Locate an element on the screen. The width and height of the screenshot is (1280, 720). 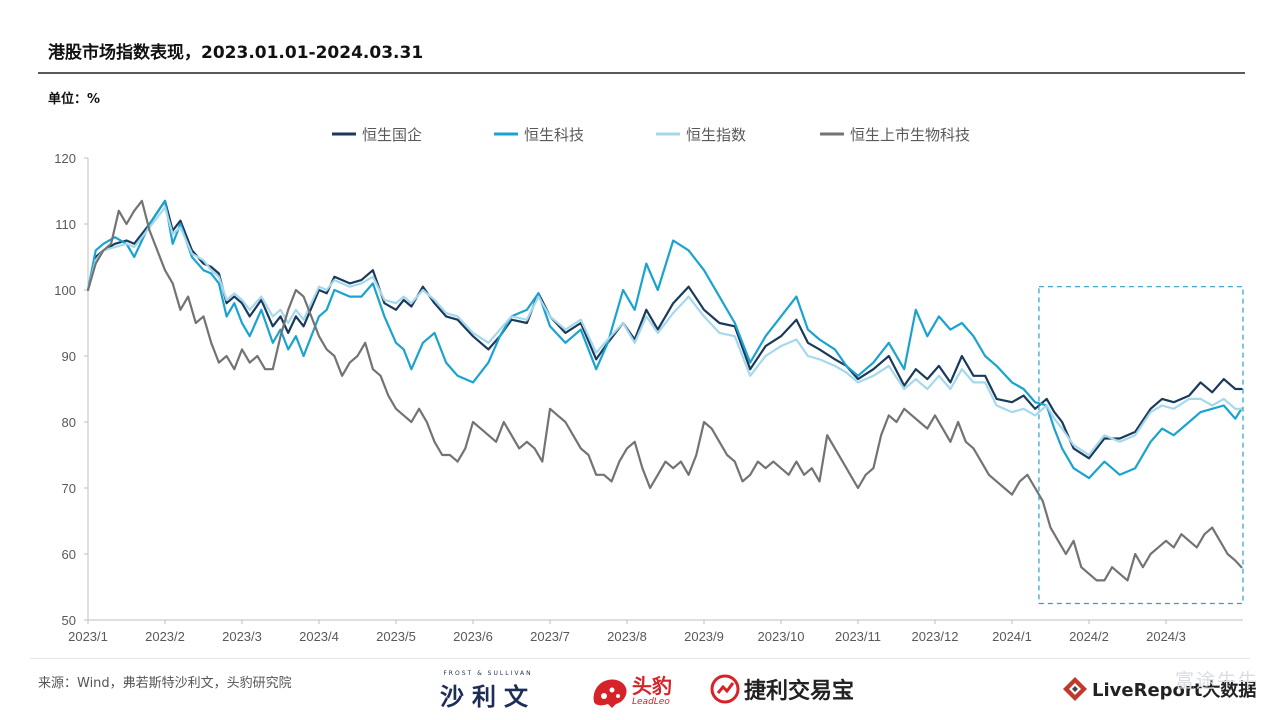
x-tick-label: 2023/11 is located at coordinates (858, 636).